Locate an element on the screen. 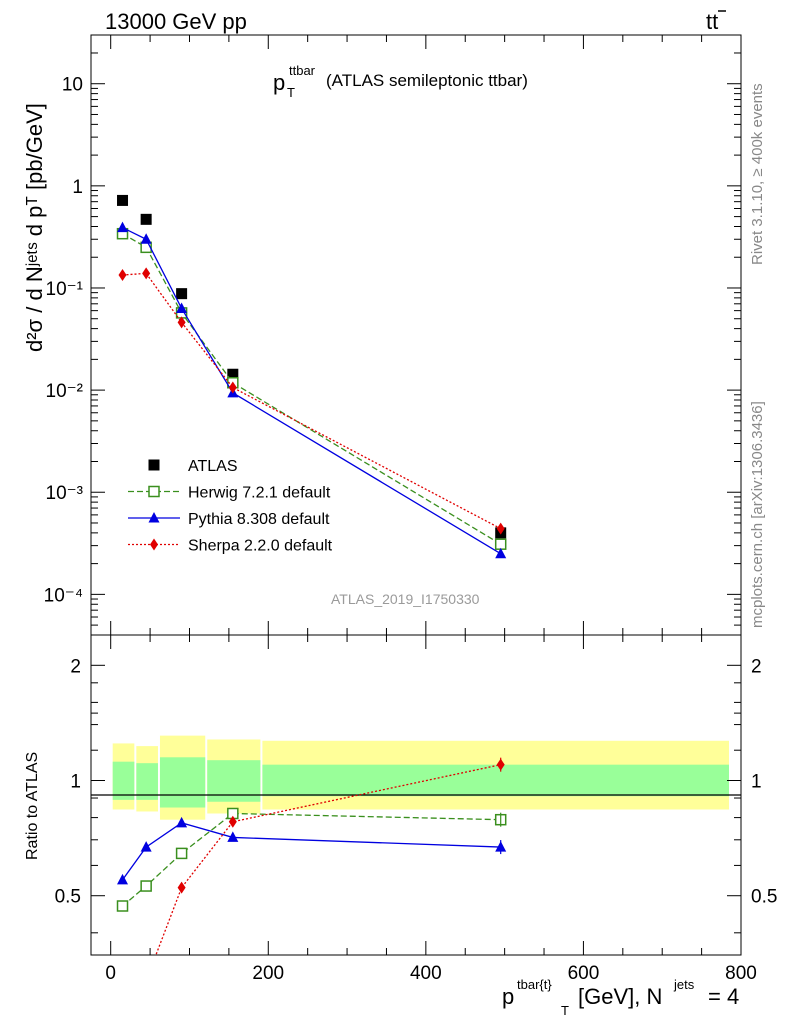 This screenshot has width=786, height=1024. ratio-y-tick-label-right: 0.5 is located at coordinates (764, 897).